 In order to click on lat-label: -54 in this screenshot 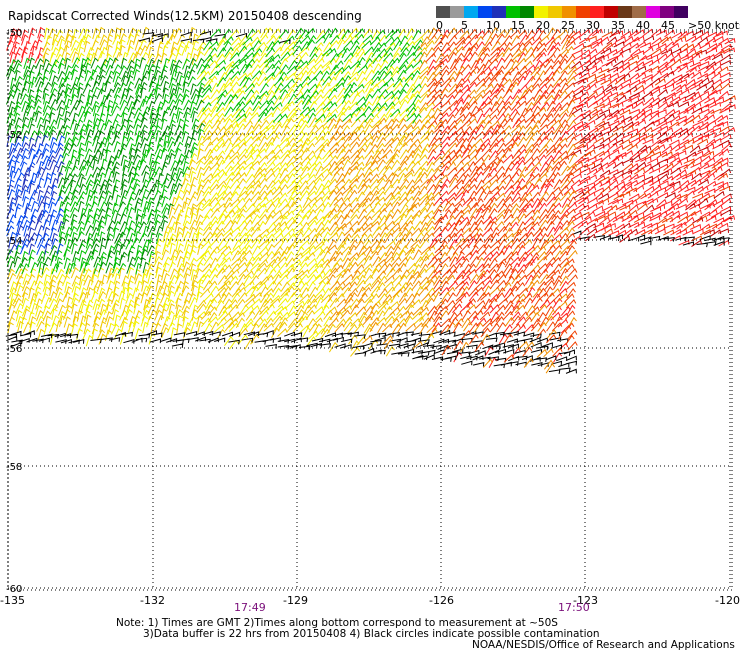, I will do `click(14, 241)`.